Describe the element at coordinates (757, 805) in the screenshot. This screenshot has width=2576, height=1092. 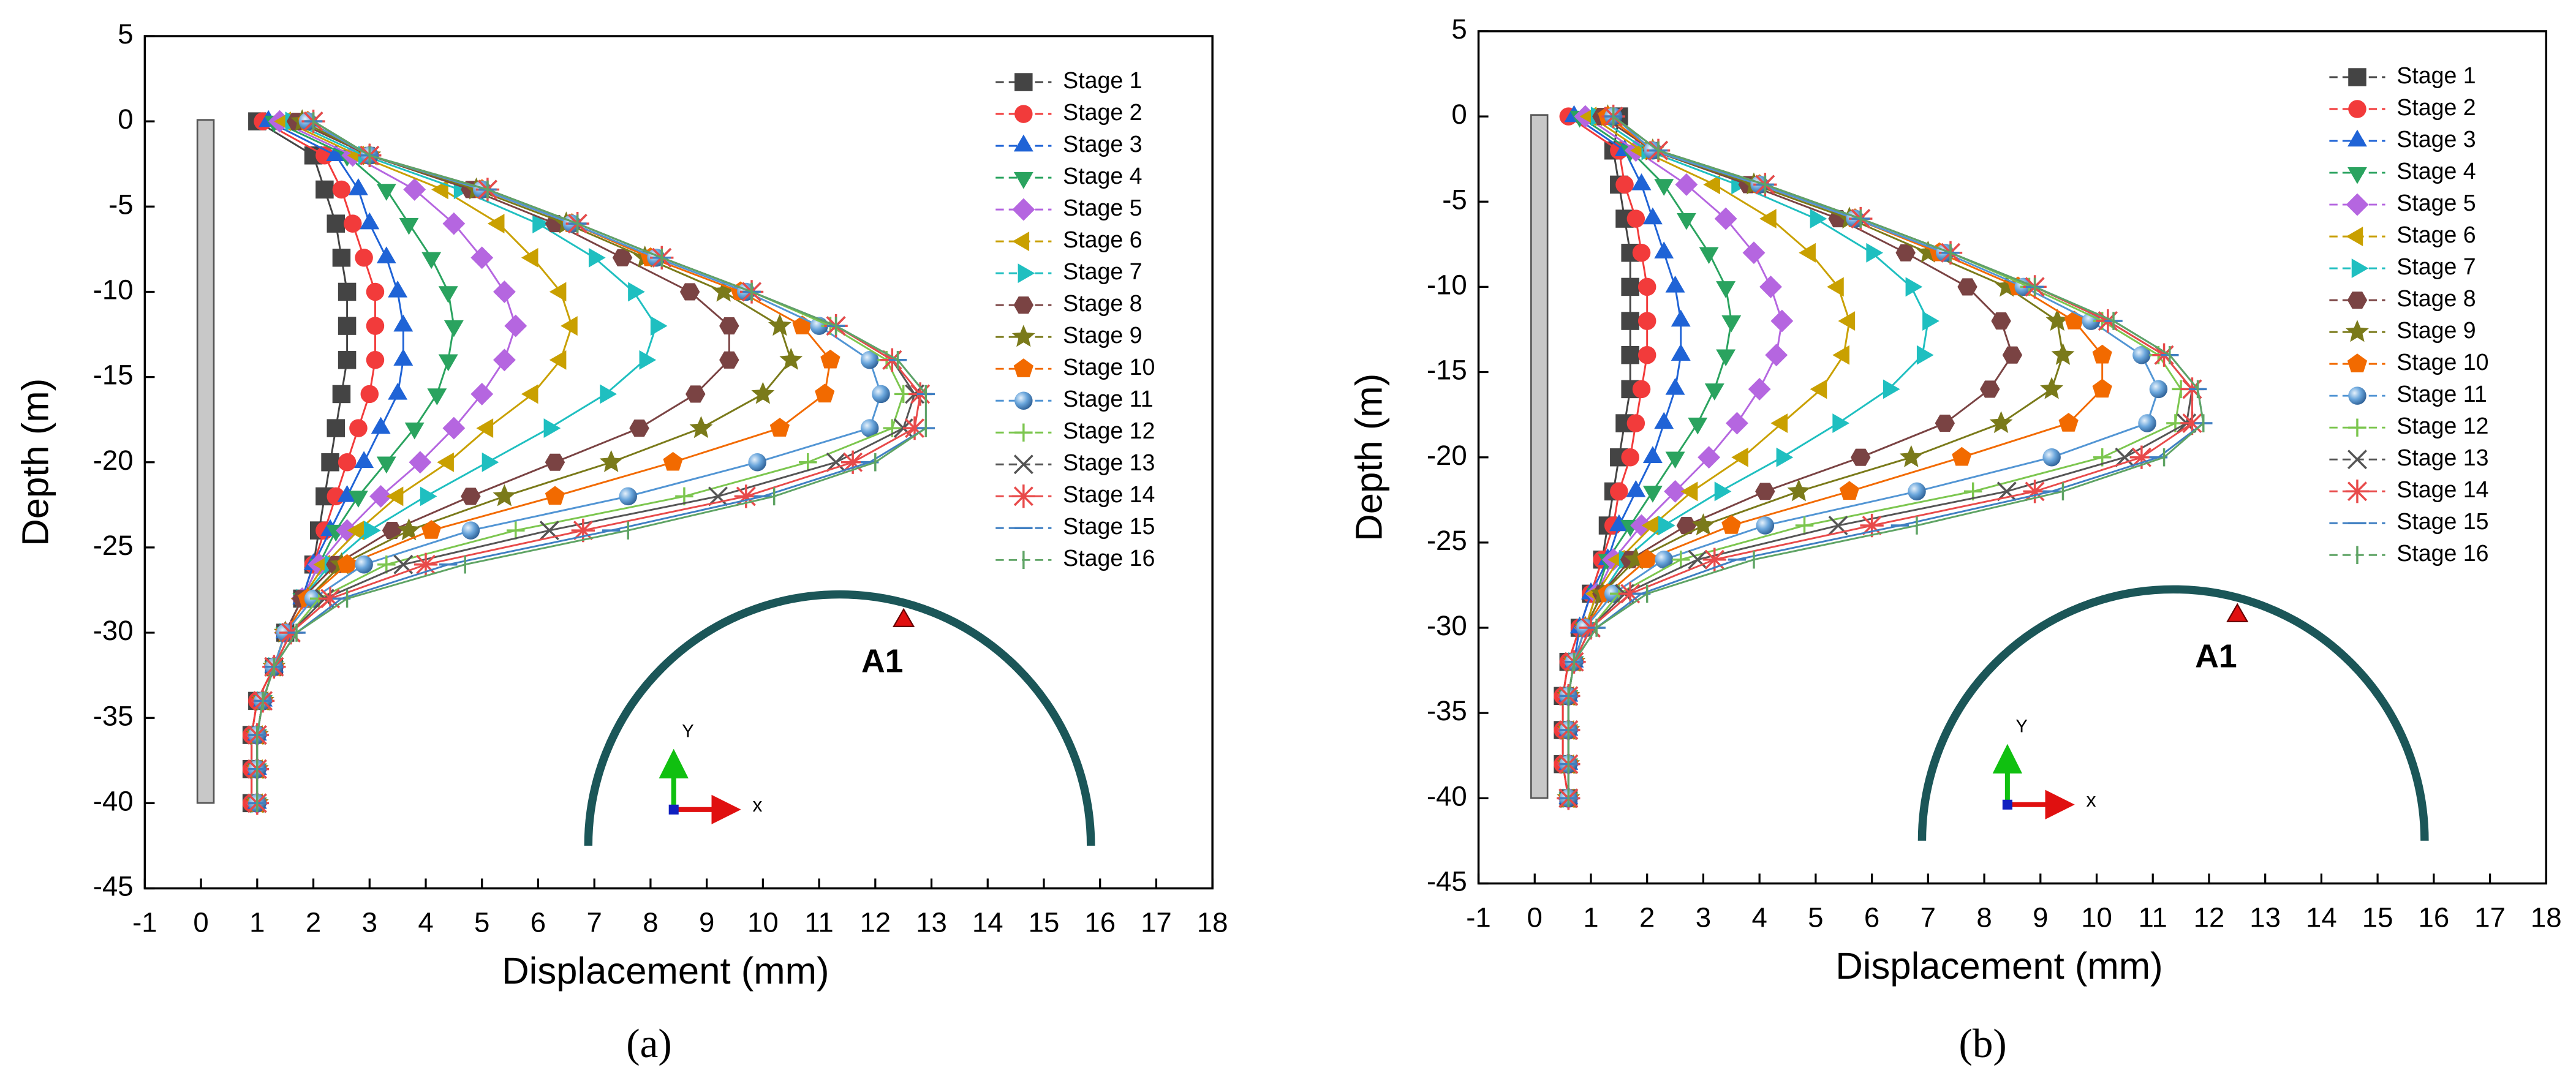
I see `icon-label-x: x` at that location.